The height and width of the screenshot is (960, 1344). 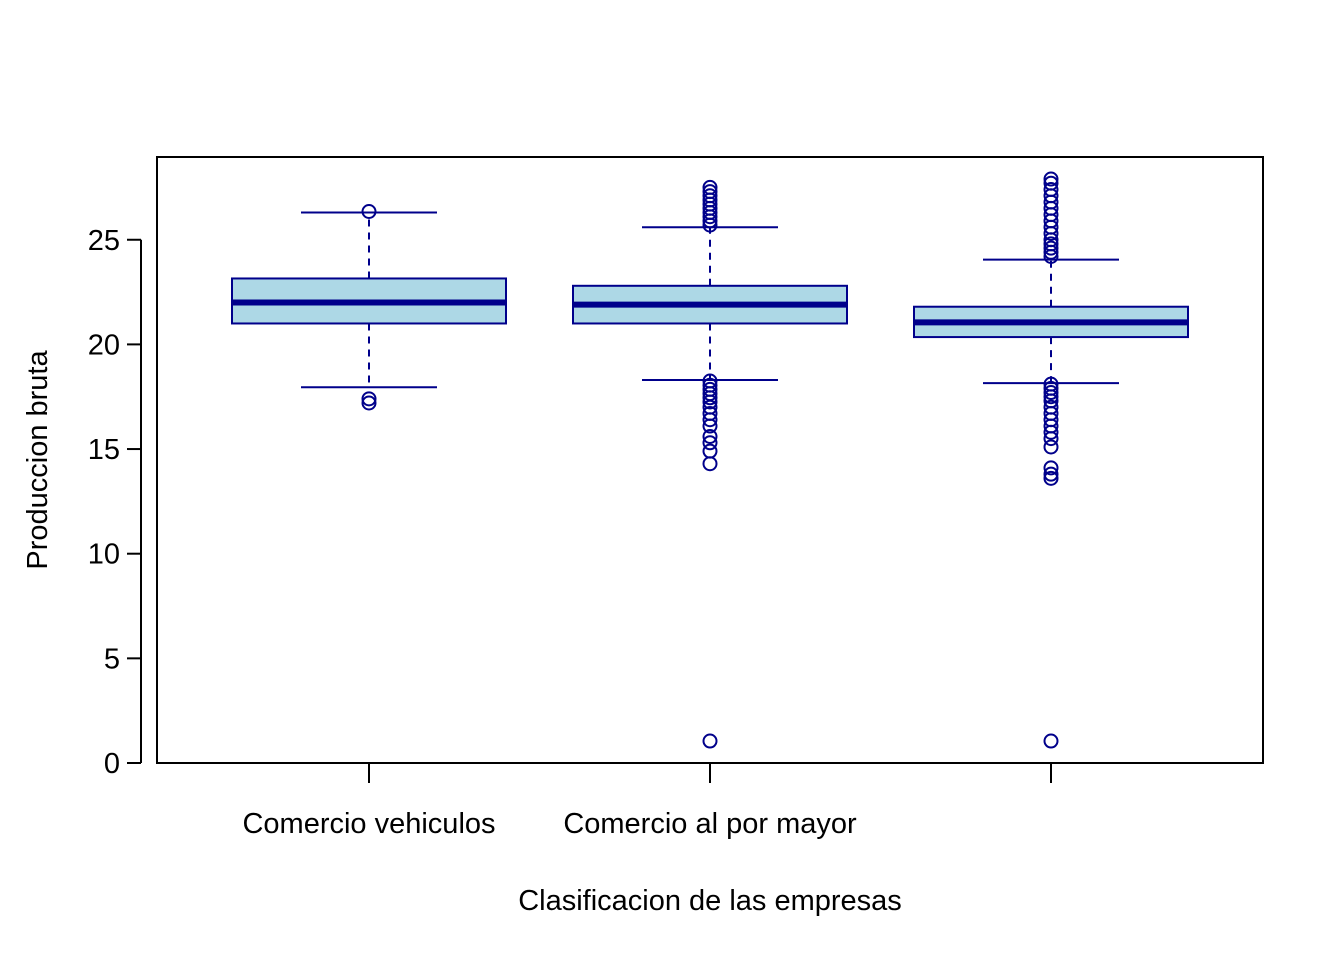 I want to click on y-tick-label: 10, so click(x=104, y=555).